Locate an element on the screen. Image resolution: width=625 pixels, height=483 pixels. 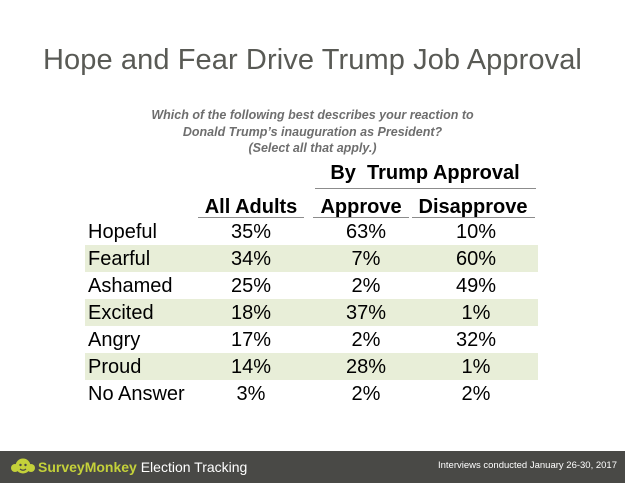
brand-name-part-2: Election Tracking is located at coordinates (192, 467).